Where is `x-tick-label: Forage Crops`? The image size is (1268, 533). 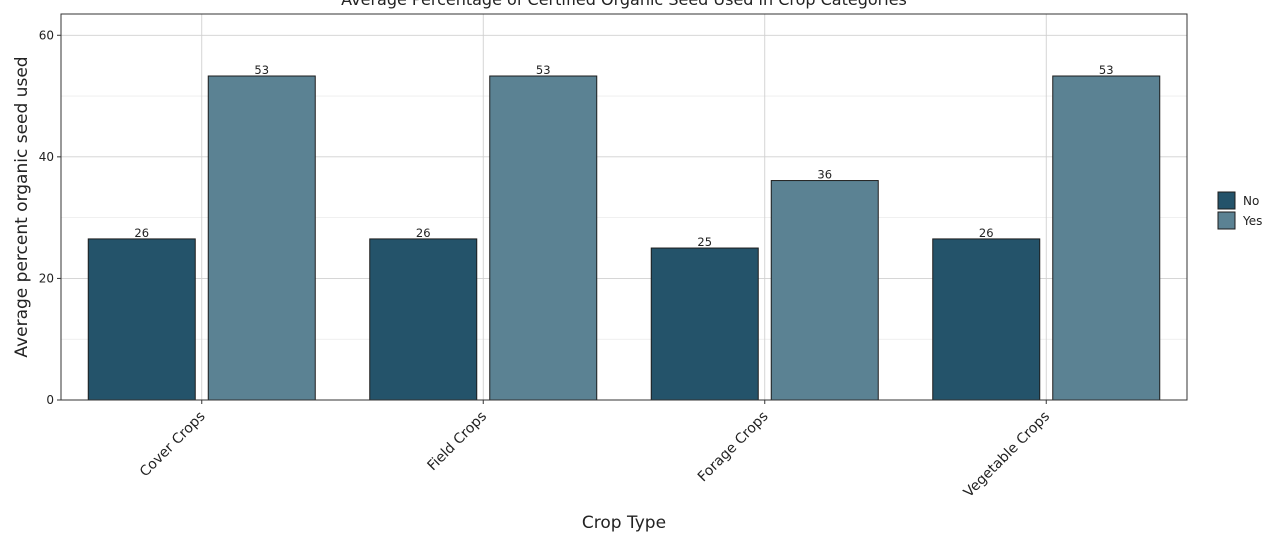
x-tick-label: Forage Crops is located at coordinates (733, 447).